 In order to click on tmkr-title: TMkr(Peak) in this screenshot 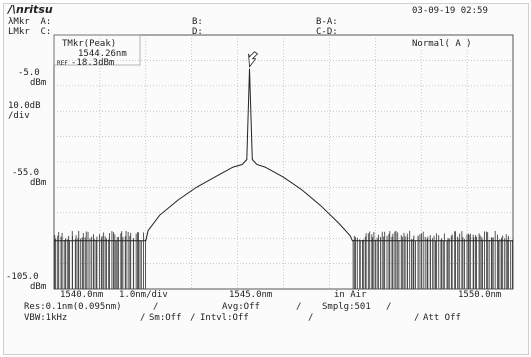, I will do `click(89, 44)`.